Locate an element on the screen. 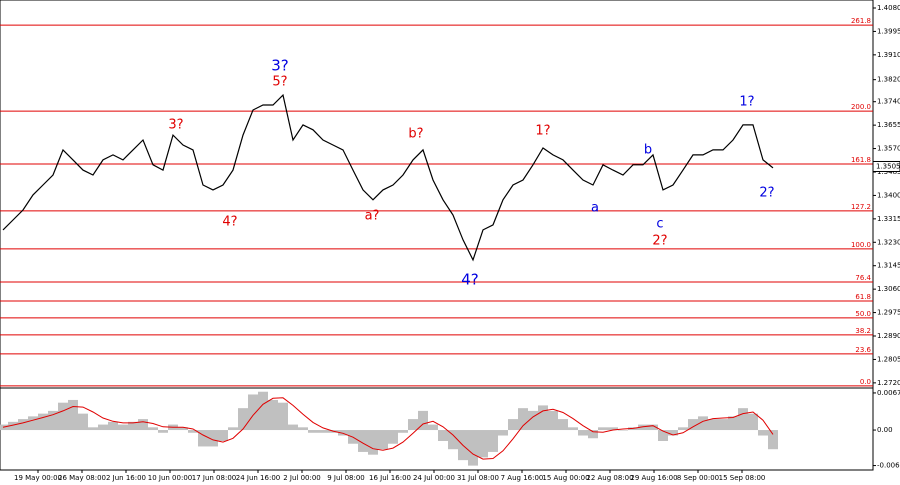  fib-label: 23.6 is located at coordinates (863, 350).